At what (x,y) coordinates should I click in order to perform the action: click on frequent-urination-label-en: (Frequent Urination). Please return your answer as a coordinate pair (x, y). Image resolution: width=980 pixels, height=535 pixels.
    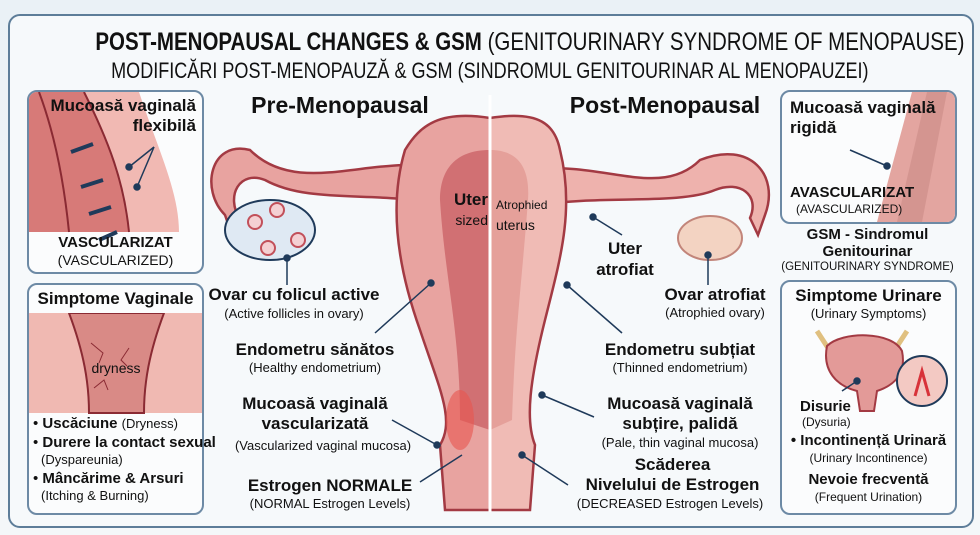
    Looking at the image, I should click on (868, 497).